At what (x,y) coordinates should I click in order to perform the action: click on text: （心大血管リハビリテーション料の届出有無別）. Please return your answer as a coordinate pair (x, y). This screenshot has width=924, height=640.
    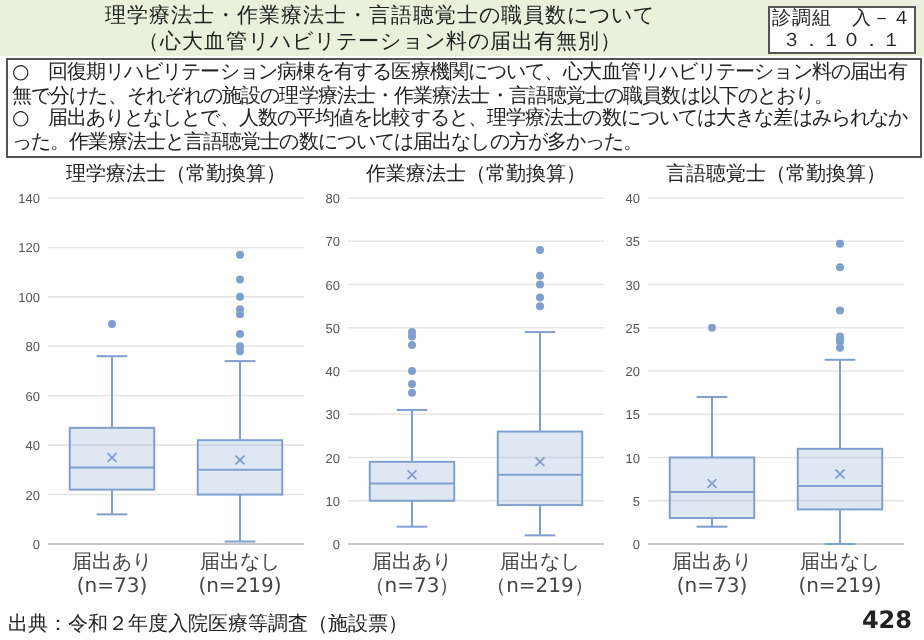
    Looking at the image, I should click on (380, 42).